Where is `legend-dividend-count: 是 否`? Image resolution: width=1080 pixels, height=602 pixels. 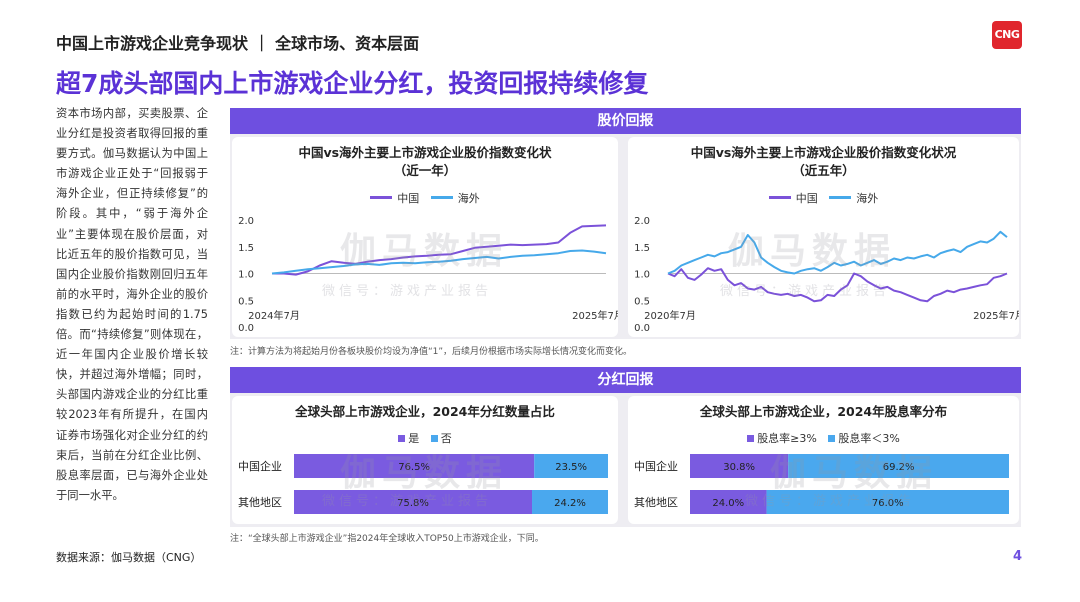
legend-dividend-count: 是 否 is located at coordinates (425, 438).